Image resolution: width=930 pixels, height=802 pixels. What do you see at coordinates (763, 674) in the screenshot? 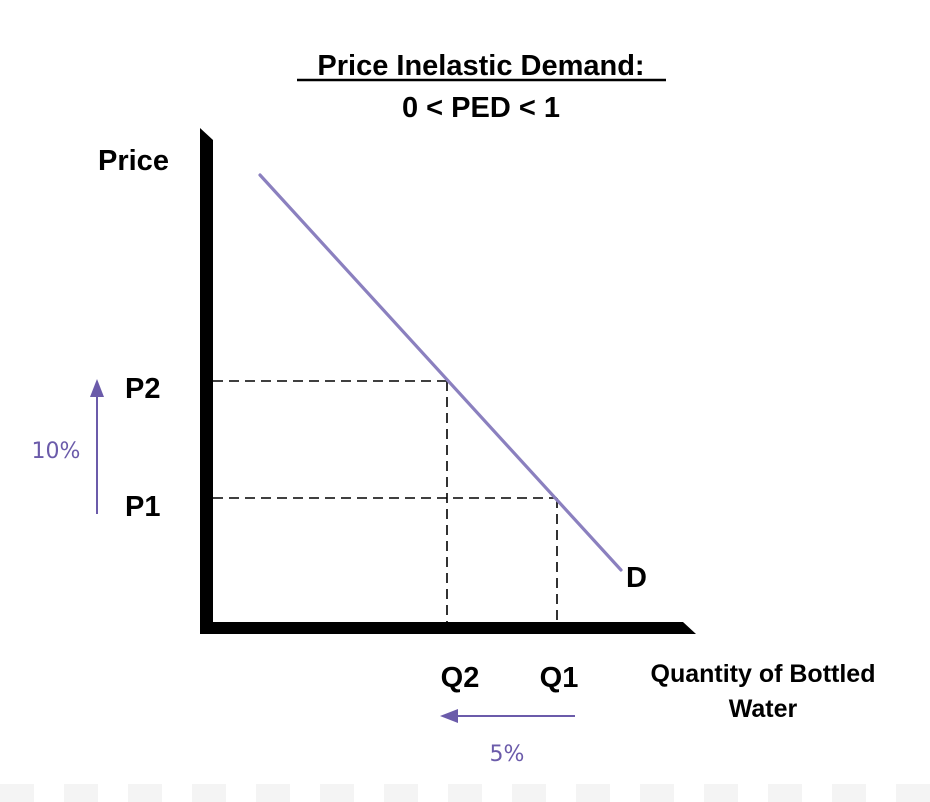
I see `x-axis-label-line1: Quantity of Bottled` at bounding box center [763, 674].